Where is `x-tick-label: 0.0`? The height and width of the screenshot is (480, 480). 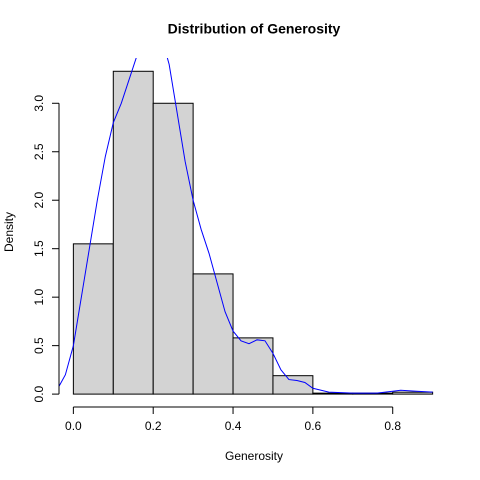
x-tick-label: 0.0 is located at coordinates (73, 426).